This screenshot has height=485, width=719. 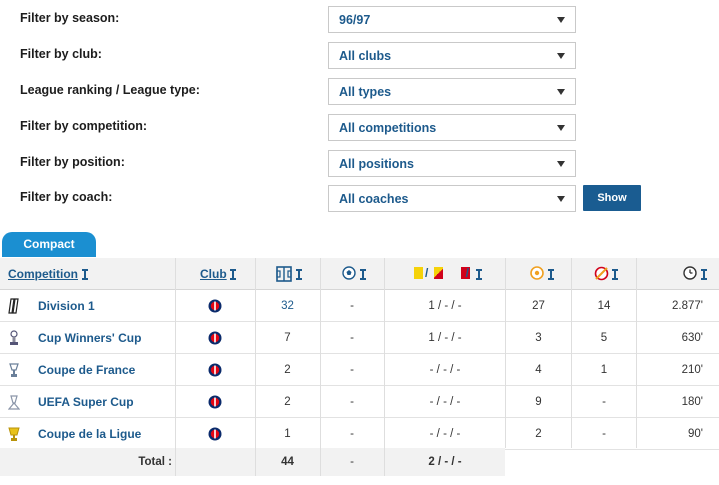 I want to click on filter-coach-label: Filter by coach:, so click(x=66, y=197).